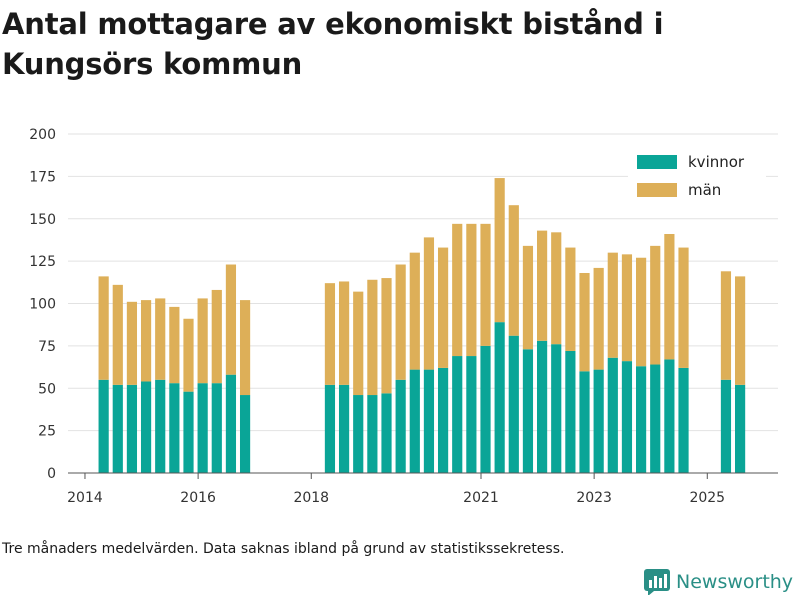 The image size is (800, 600). What do you see at coordinates (311, 498) in the screenshot?
I see `x-tick-label: 2018` at bounding box center [311, 498].